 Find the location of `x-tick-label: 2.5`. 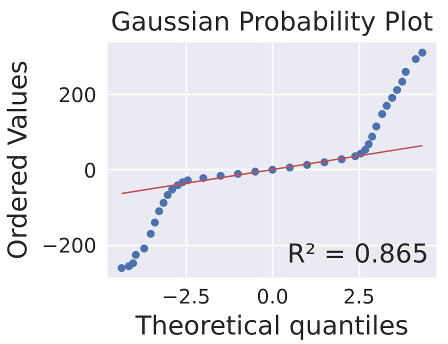

x-tick-label: 2.5 is located at coordinates (359, 296).